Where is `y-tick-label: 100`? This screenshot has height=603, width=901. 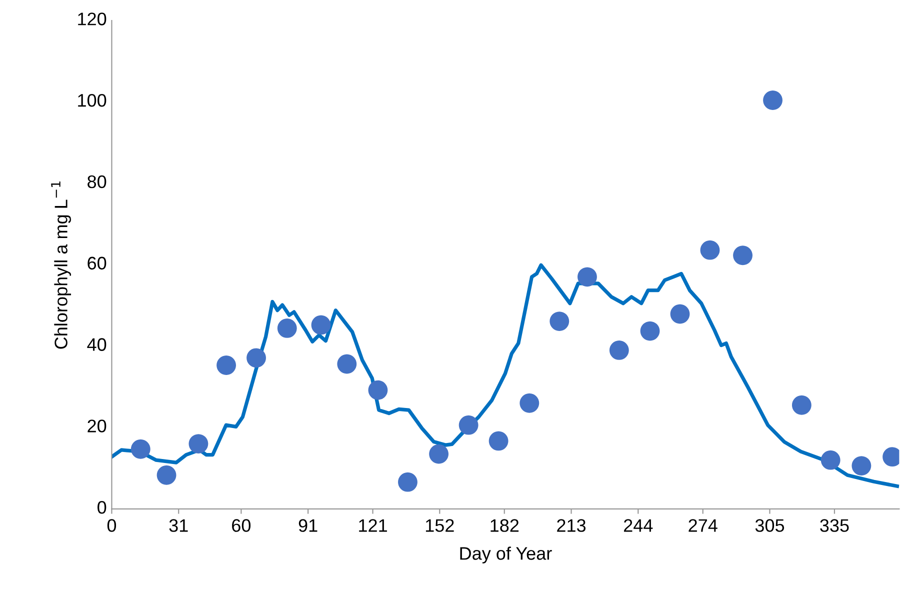 y-tick-label: 100 is located at coordinates (92, 100).